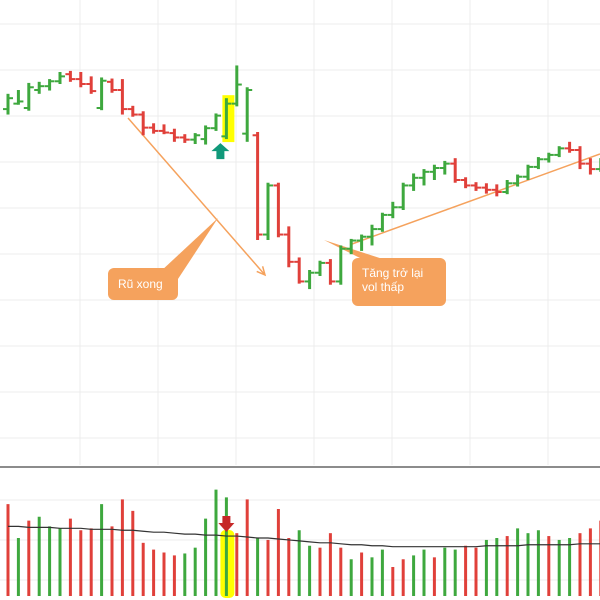  I want to click on callout-left-pointer, so click(189, 250).